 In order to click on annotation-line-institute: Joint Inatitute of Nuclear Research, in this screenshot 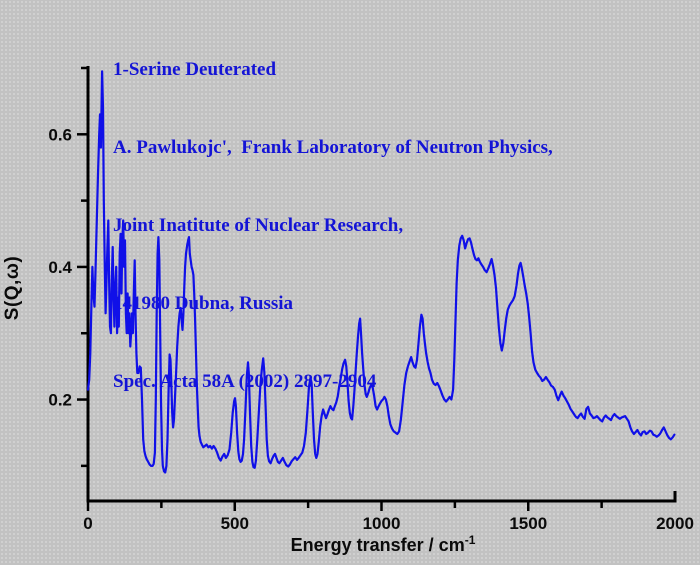, I will do `click(258, 225)`.